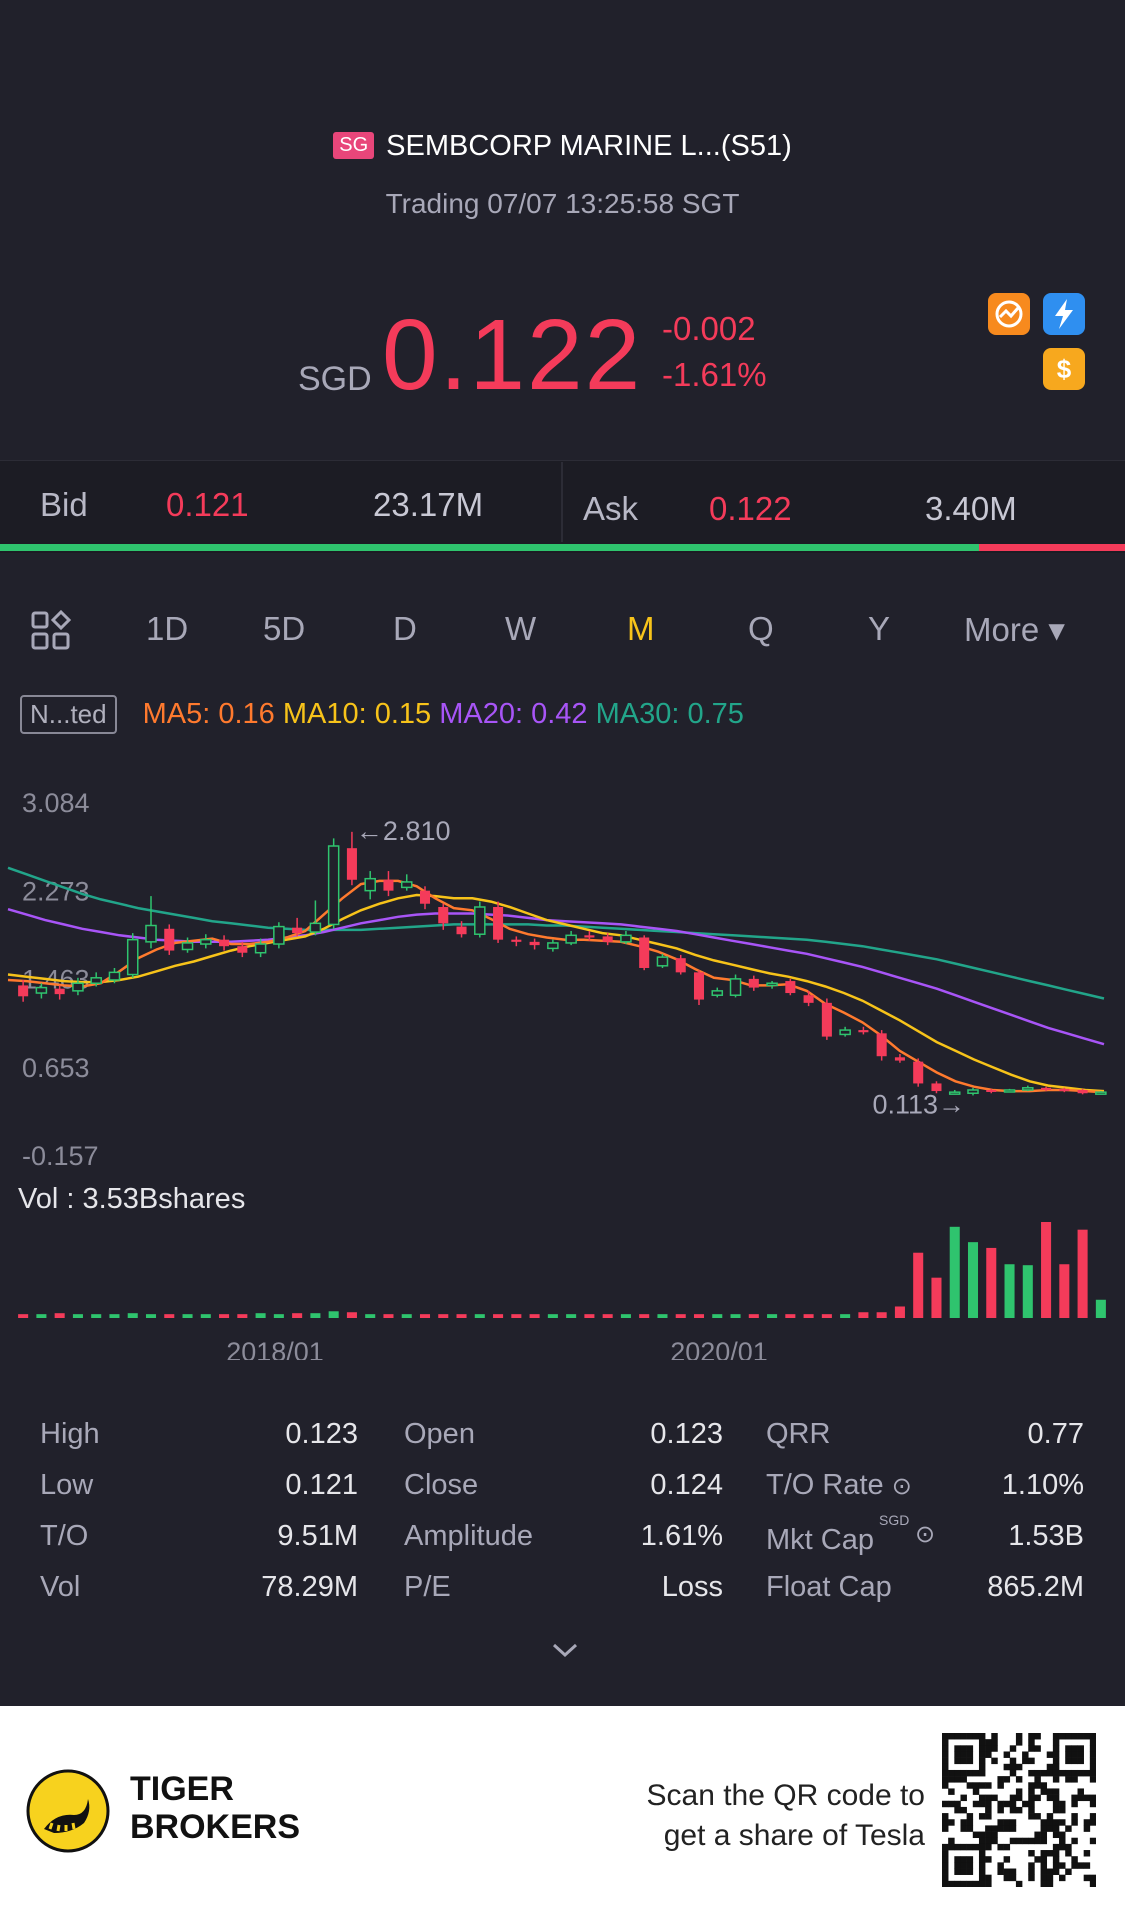  What do you see at coordinates (427, 1587) in the screenshot?
I see `stat-pe-label: P/E` at bounding box center [427, 1587].